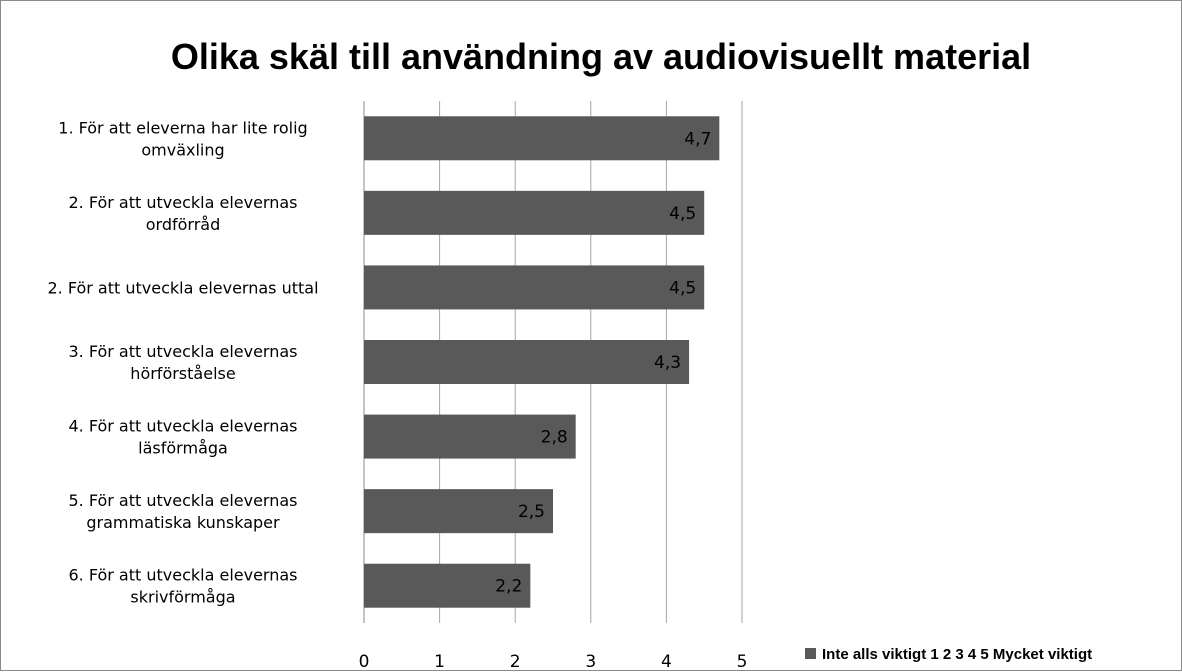 The image size is (1182, 672). Describe the element at coordinates (182, 426) in the screenshot. I see `category-label: 4. För att utveckla elevernas` at that location.